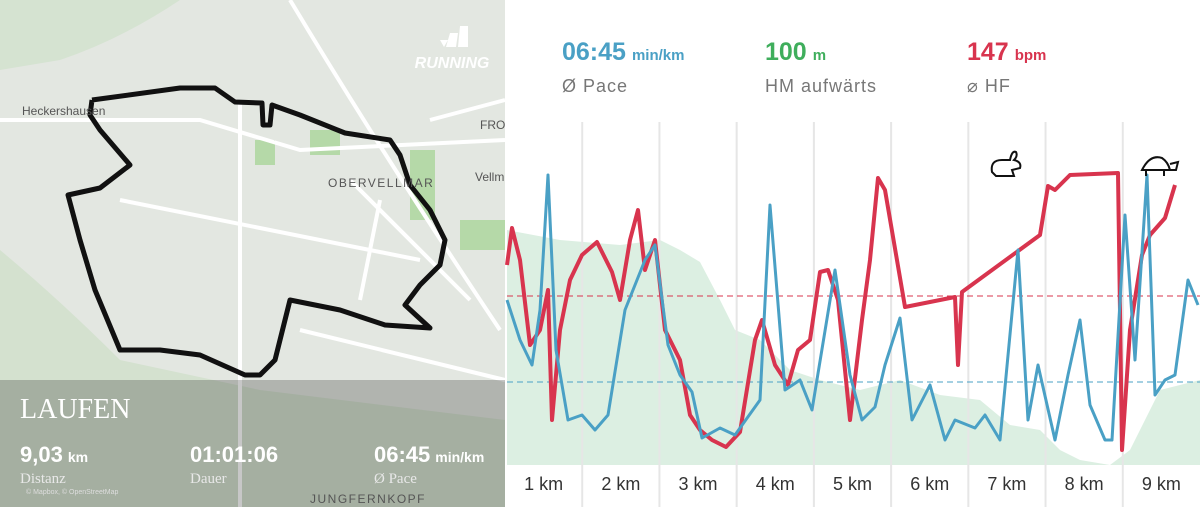 This screenshot has width=1200, height=512. What do you see at coordinates (41, 454) in the screenshot?
I see `stat-value: 9,03` at bounding box center [41, 454].